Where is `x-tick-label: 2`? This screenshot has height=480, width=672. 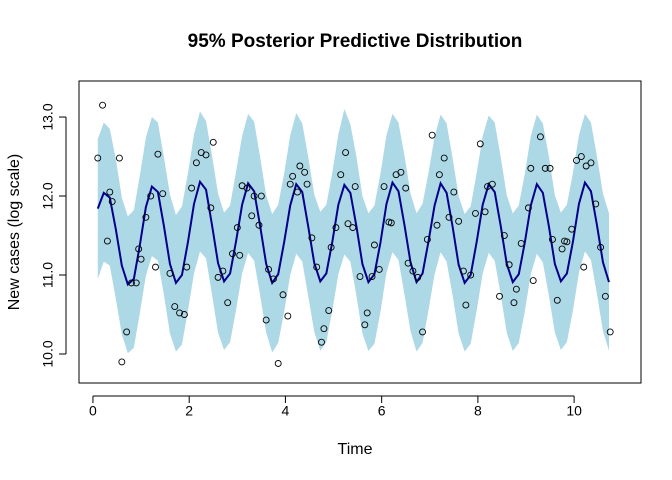
x-tick-label: 2 is located at coordinates (189, 411).